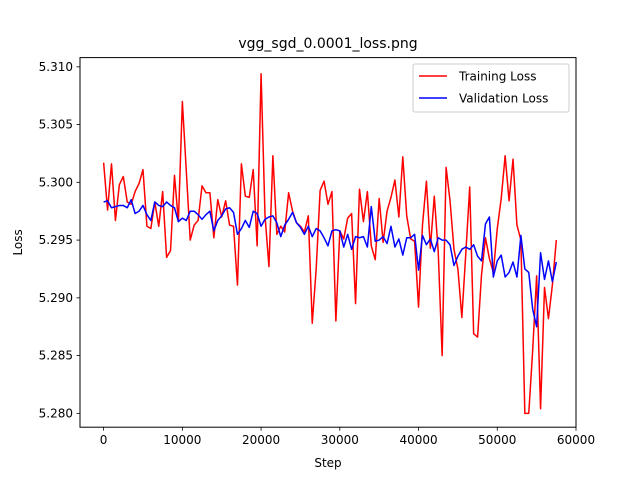 Image resolution: width=640 pixels, height=480 pixels. I want to click on x-tick-label: 40000, so click(418, 440).